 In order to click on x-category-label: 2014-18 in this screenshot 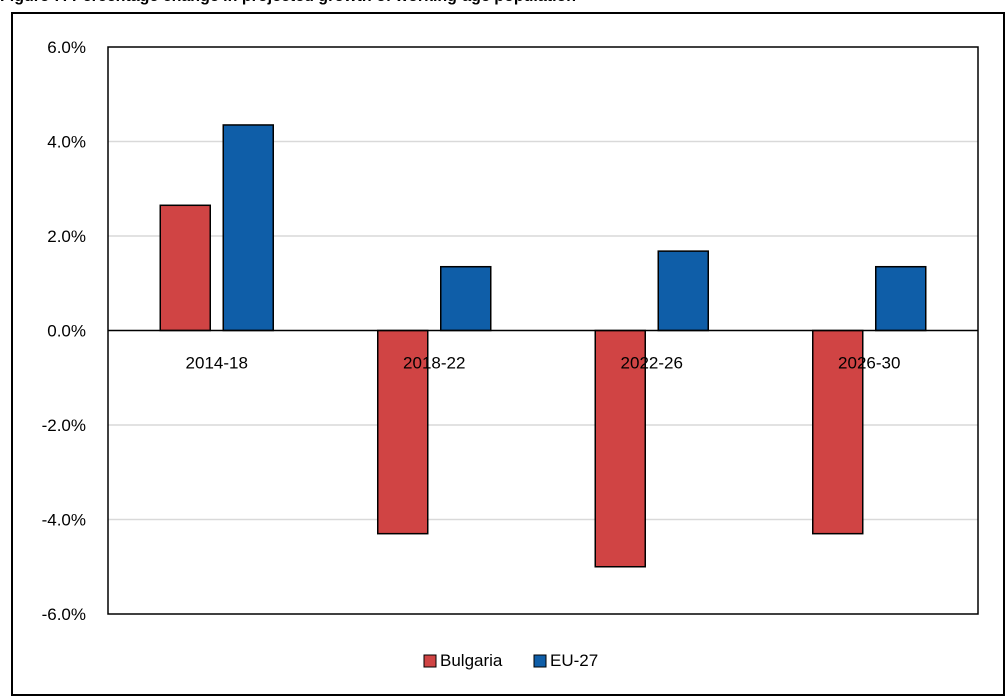, I will do `click(217, 363)`.